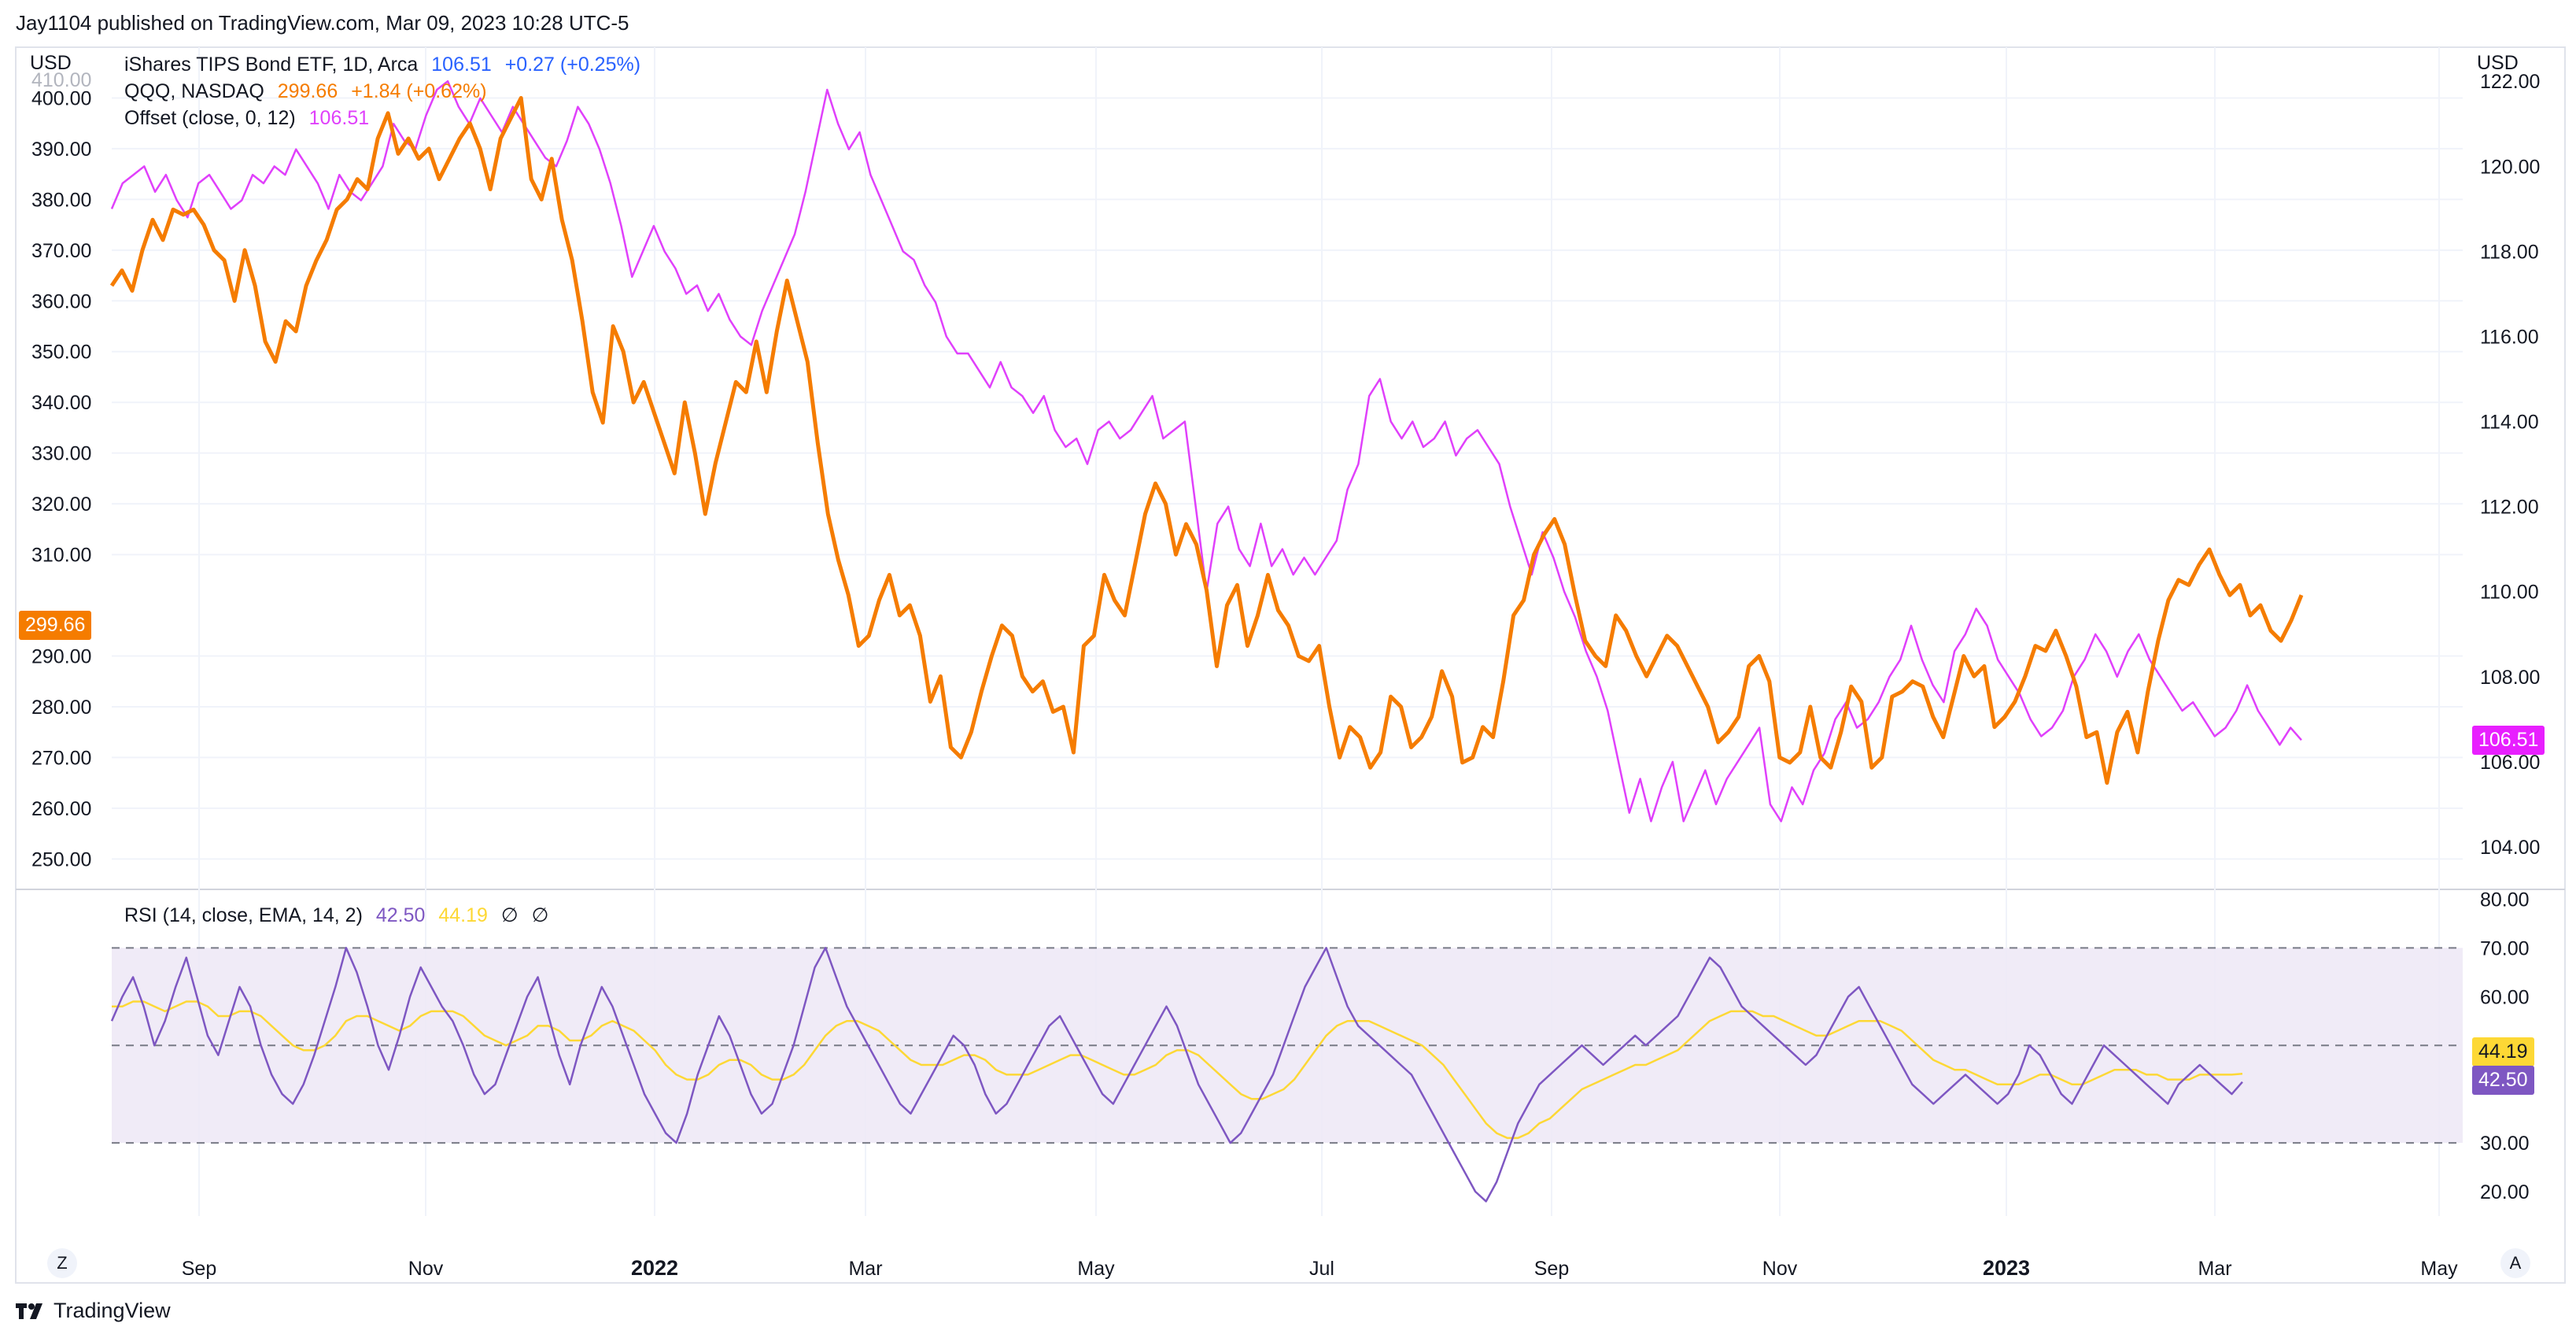 The height and width of the screenshot is (1338, 2576). What do you see at coordinates (61, 504) in the screenshot?
I see `left-tick-label: 320.00` at bounding box center [61, 504].